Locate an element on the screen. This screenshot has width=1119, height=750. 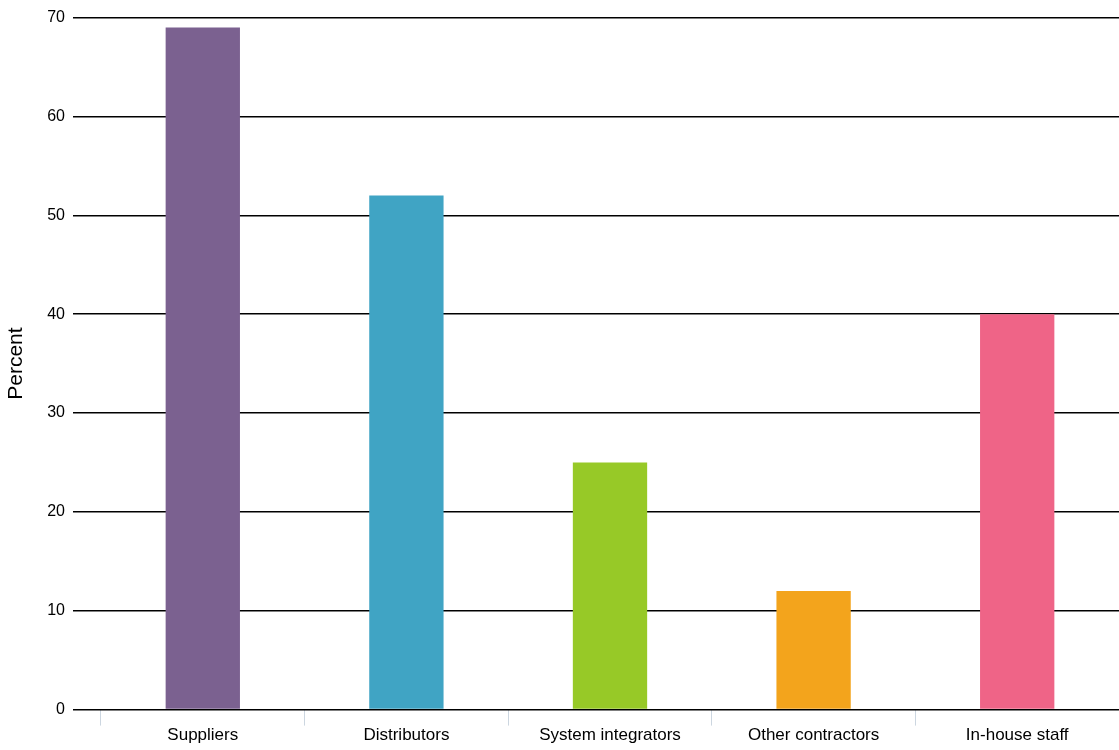
y-tick-label: 70 is located at coordinates (56, 17).